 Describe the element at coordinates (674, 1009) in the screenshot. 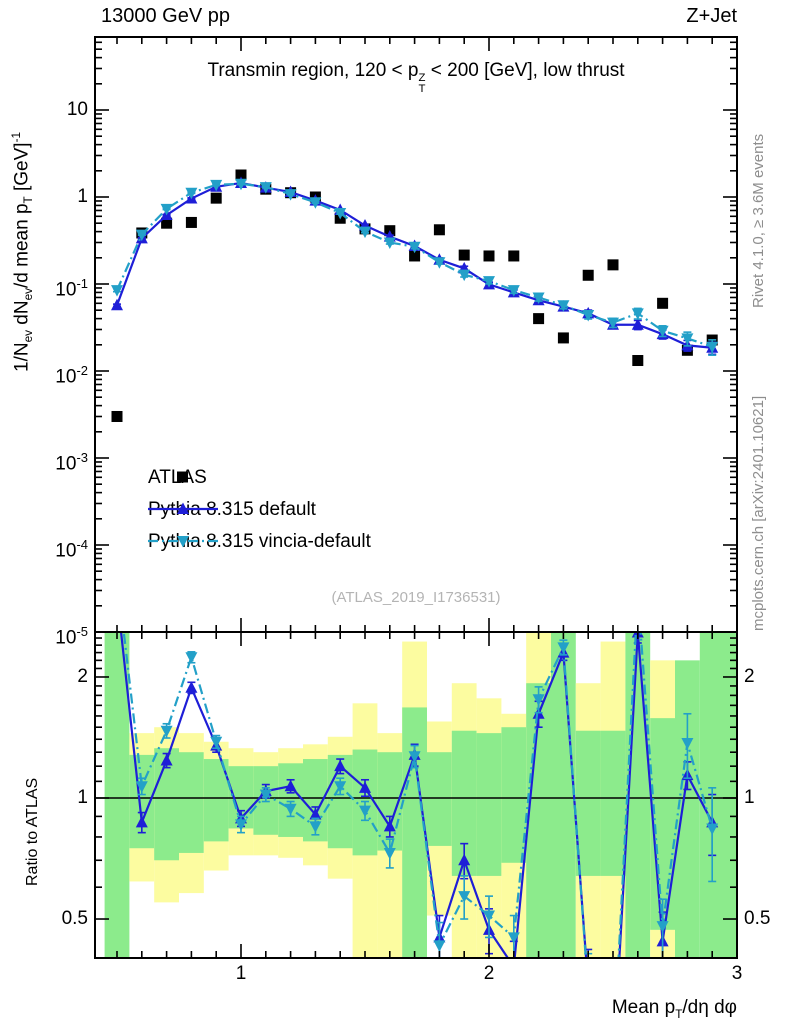

I see `x-axis-label: Mean pT/dη dφ` at that location.